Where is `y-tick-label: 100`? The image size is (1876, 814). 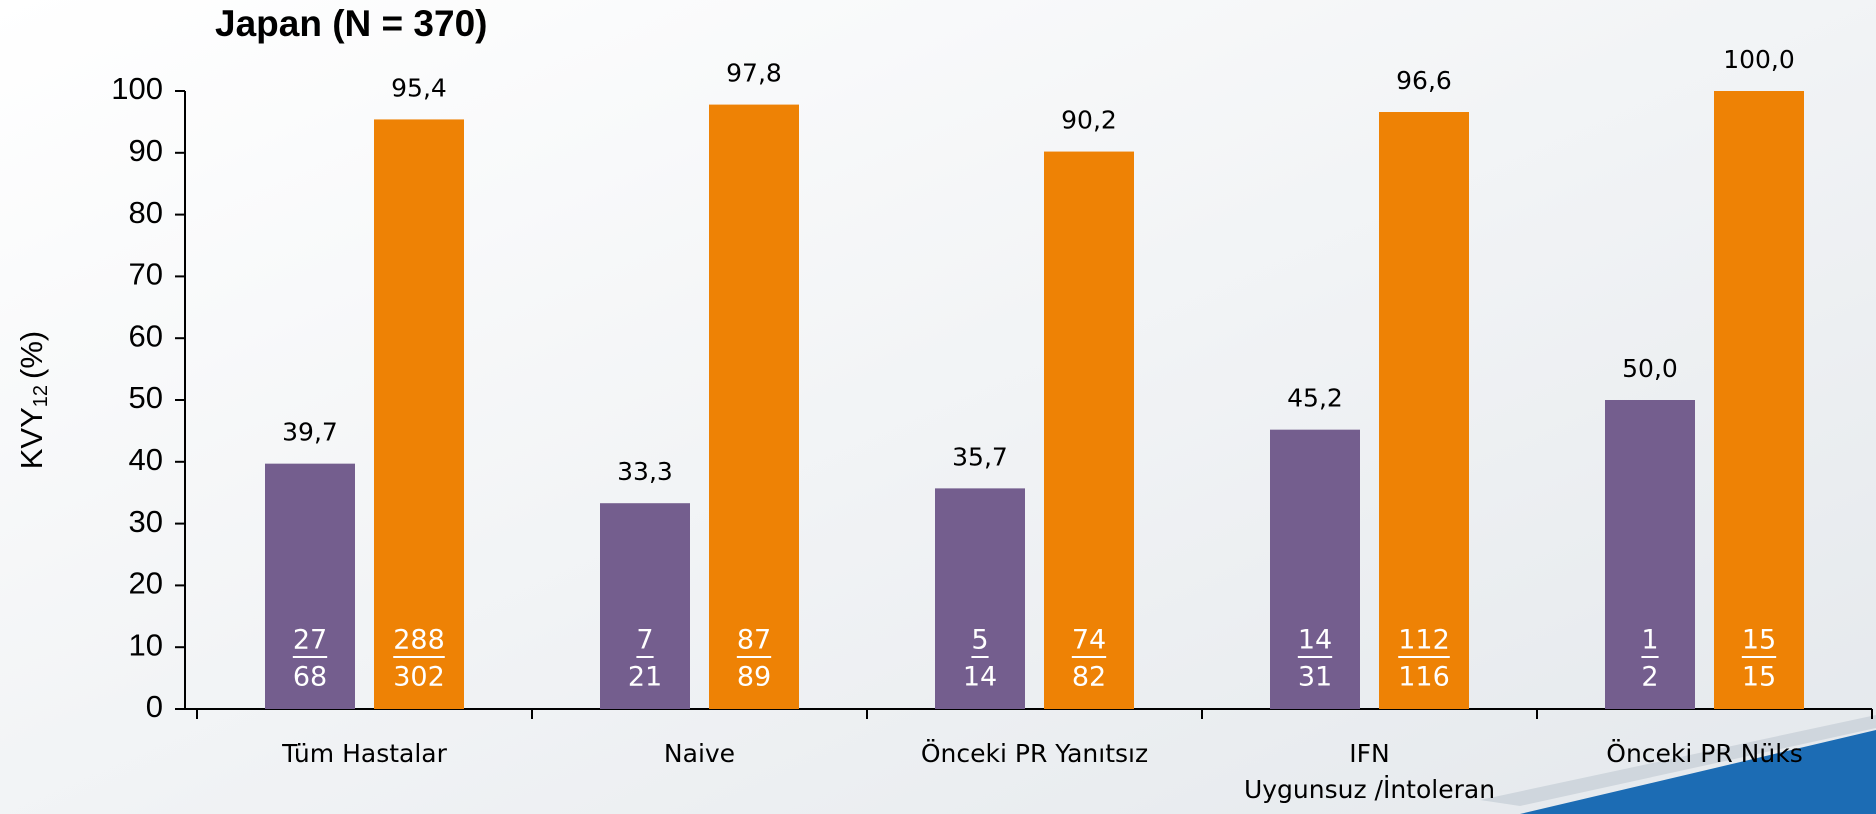 y-tick-label: 100 is located at coordinates (137, 88).